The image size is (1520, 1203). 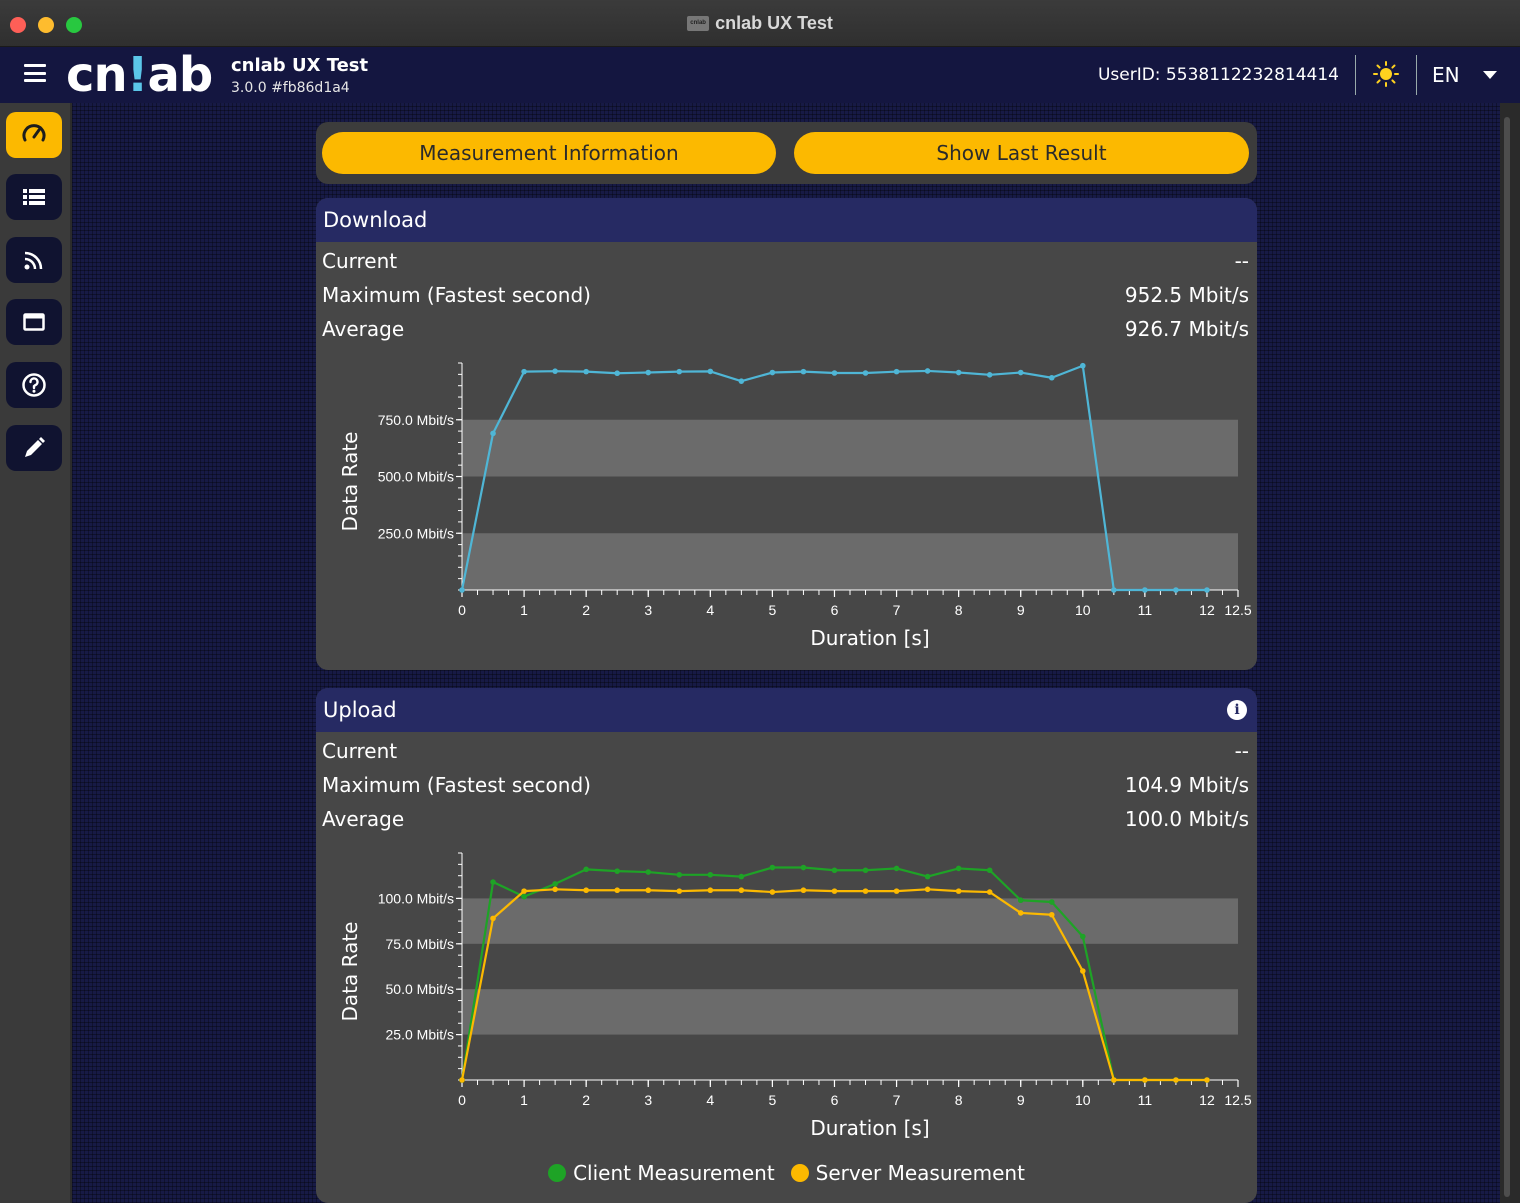 What do you see at coordinates (360, 751) in the screenshot?
I see `upload-current-label: Current` at bounding box center [360, 751].